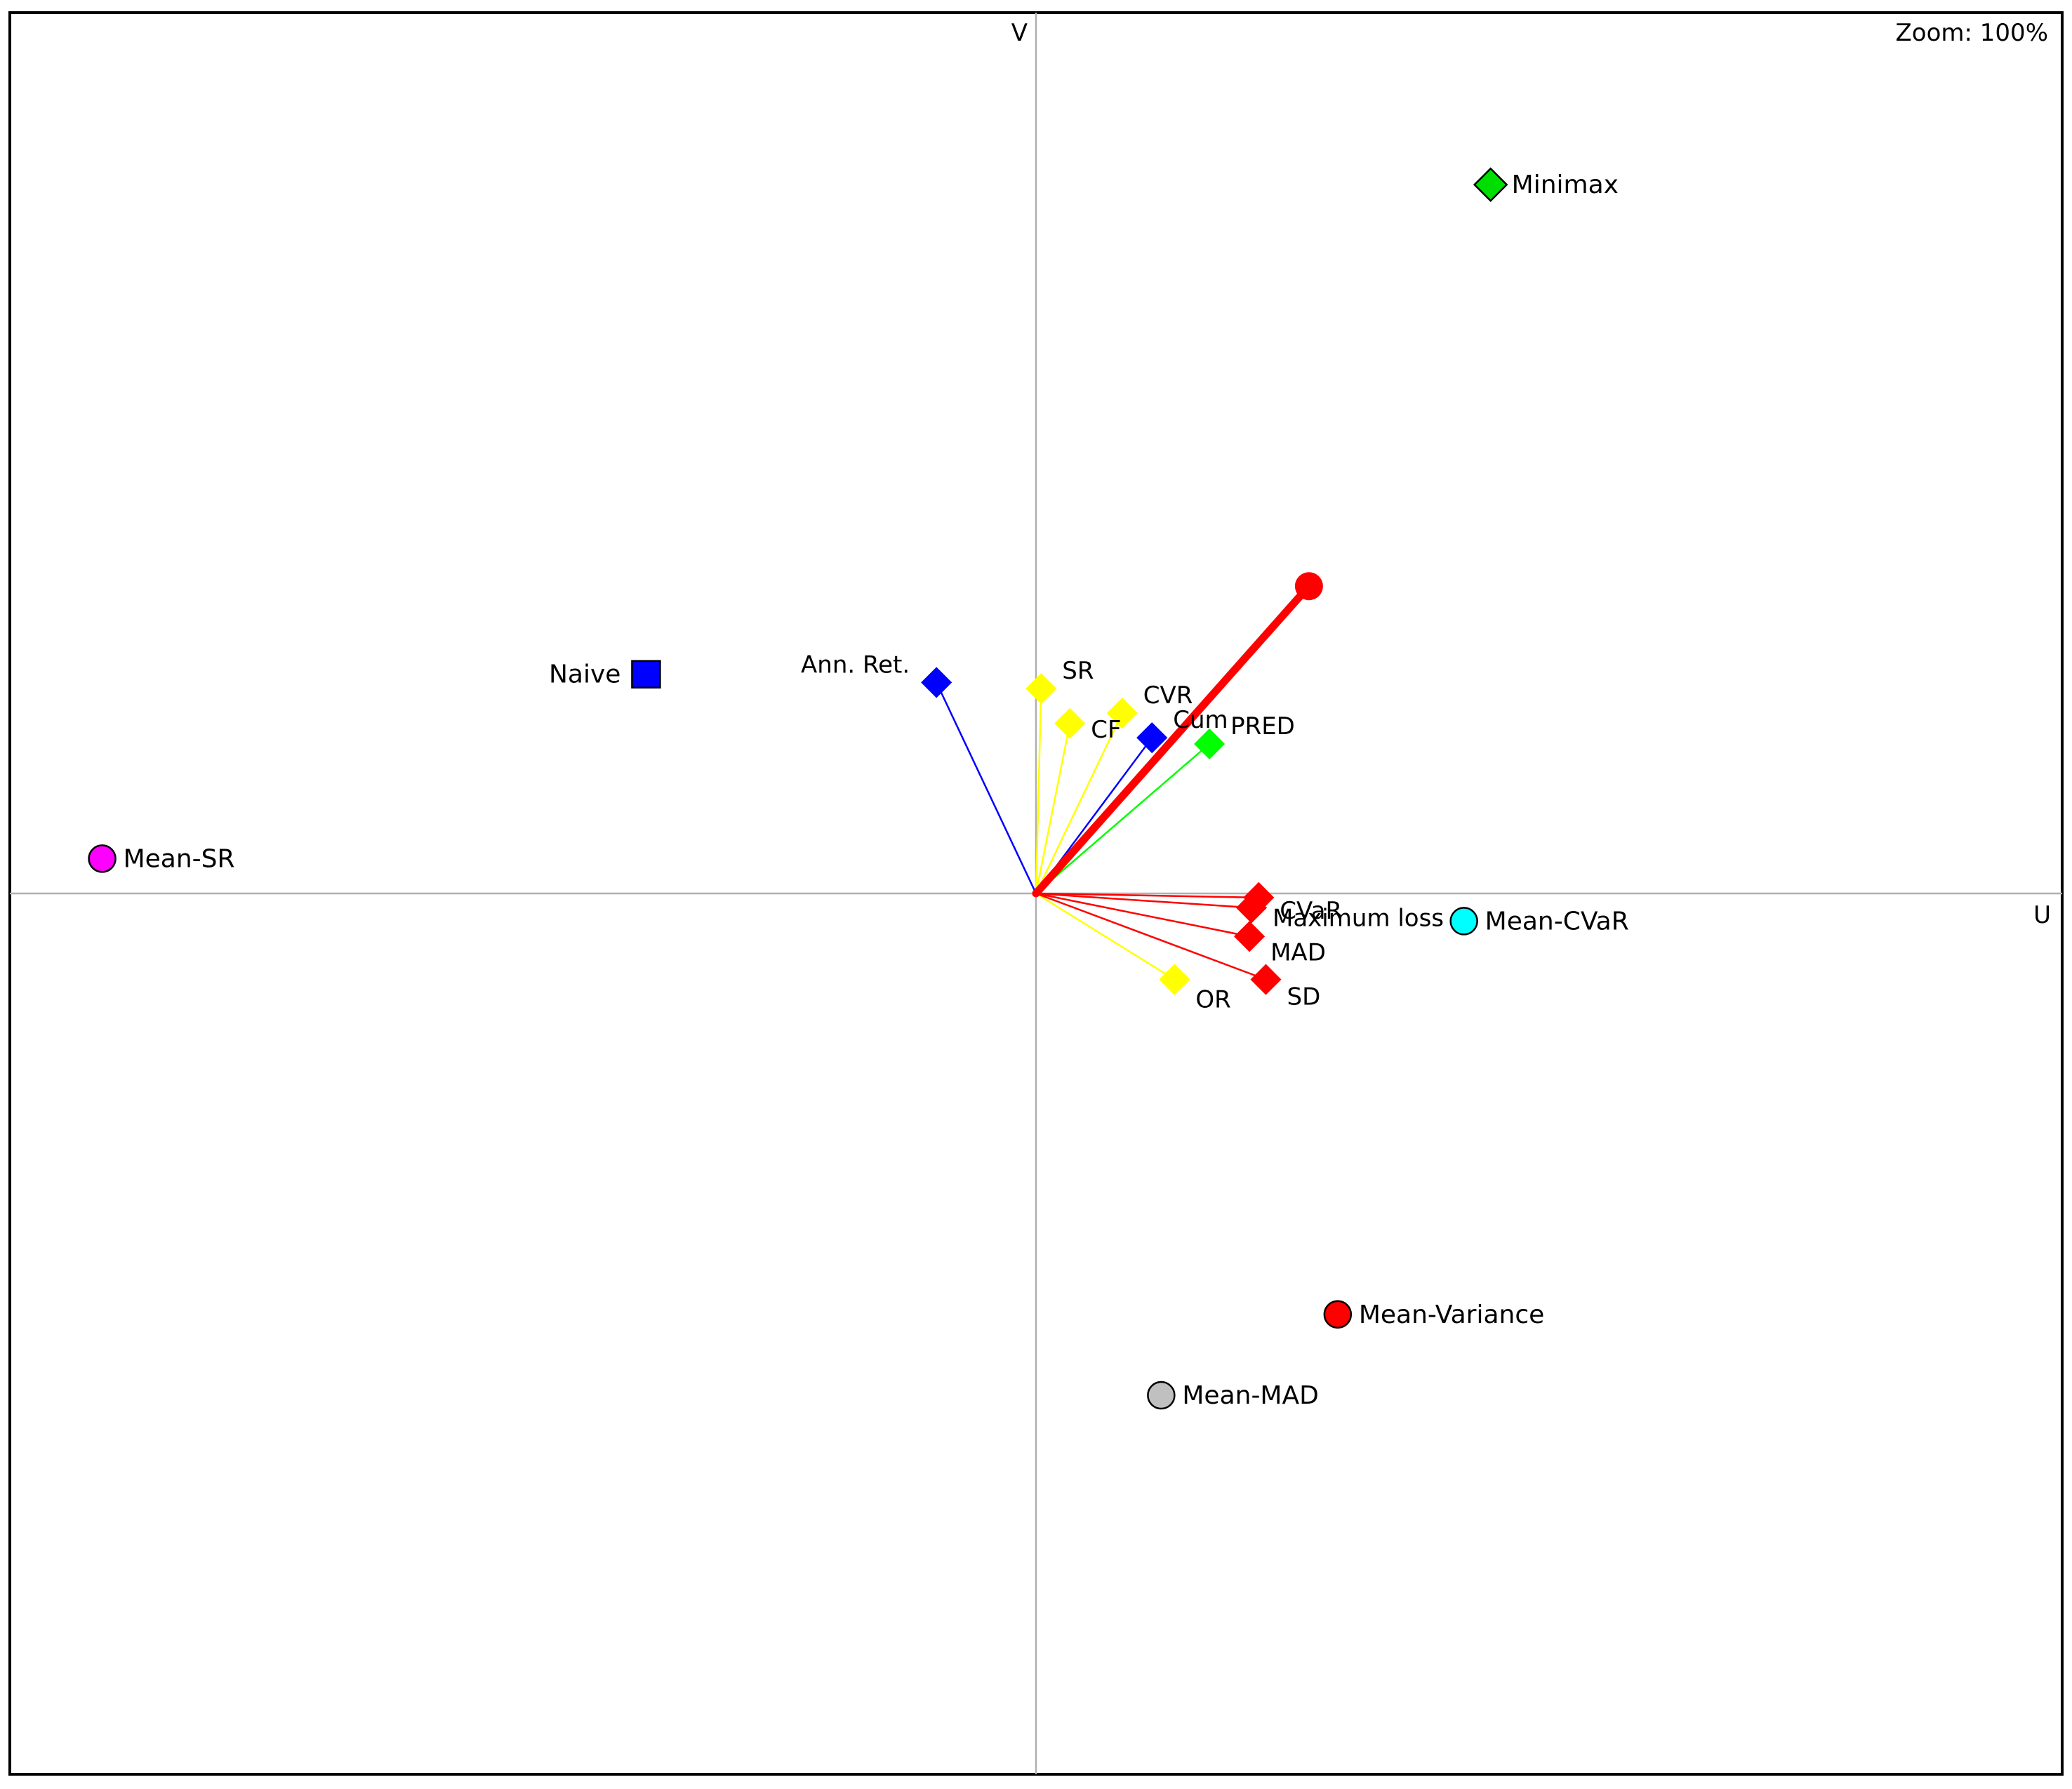 This screenshot has height=1789, width=2072. What do you see at coordinates (1106, 730) in the screenshot?
I see `criterion-label-cf: CF` at bounding box center [1106, 730].